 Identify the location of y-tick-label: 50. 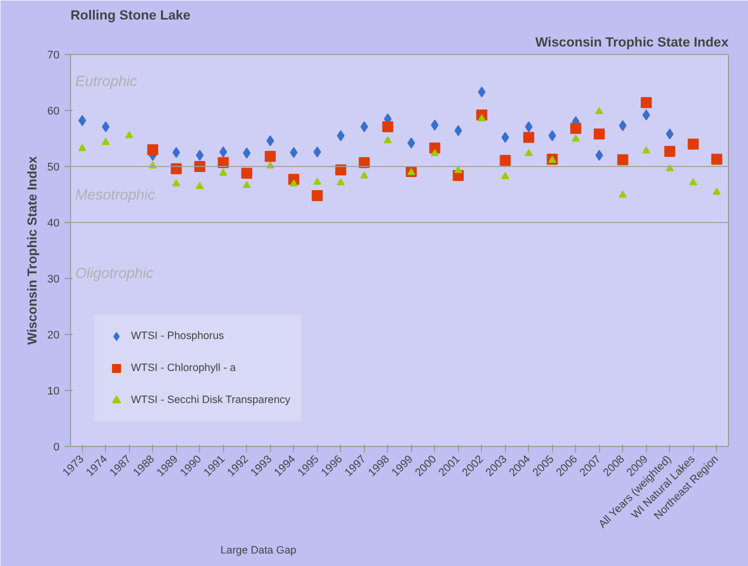
(53, 168).